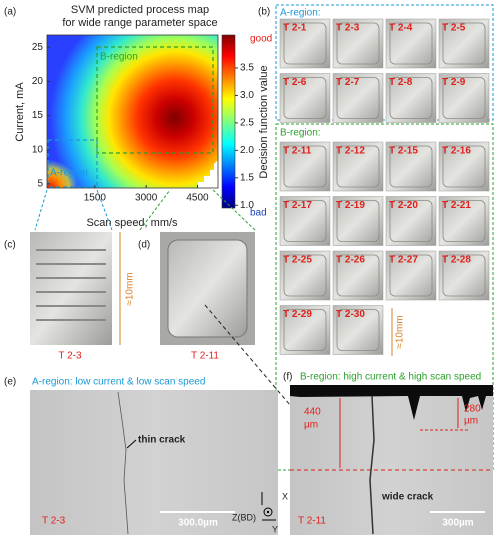 The height and width of the screenshot is (540, 498). Describe the element at coordinates (258, 213) in the screenshot. I see `colorbar-bottom: bad` at that location.